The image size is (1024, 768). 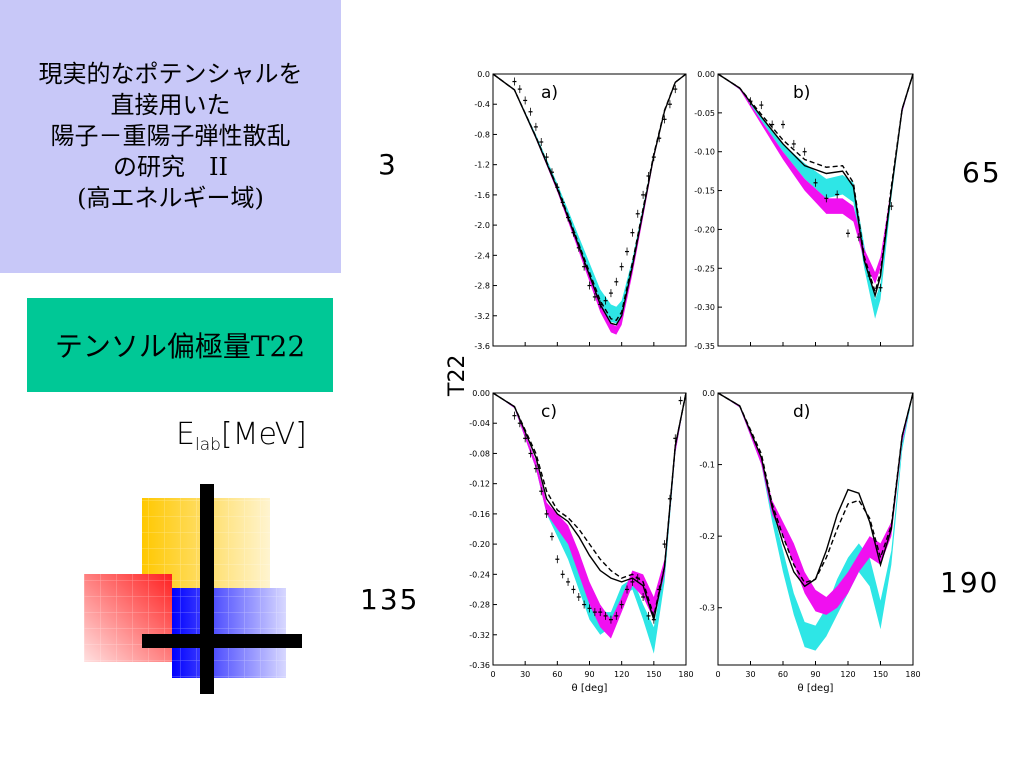 I want to click on y-tick-label: -0.04, so click(x=479, y=423).